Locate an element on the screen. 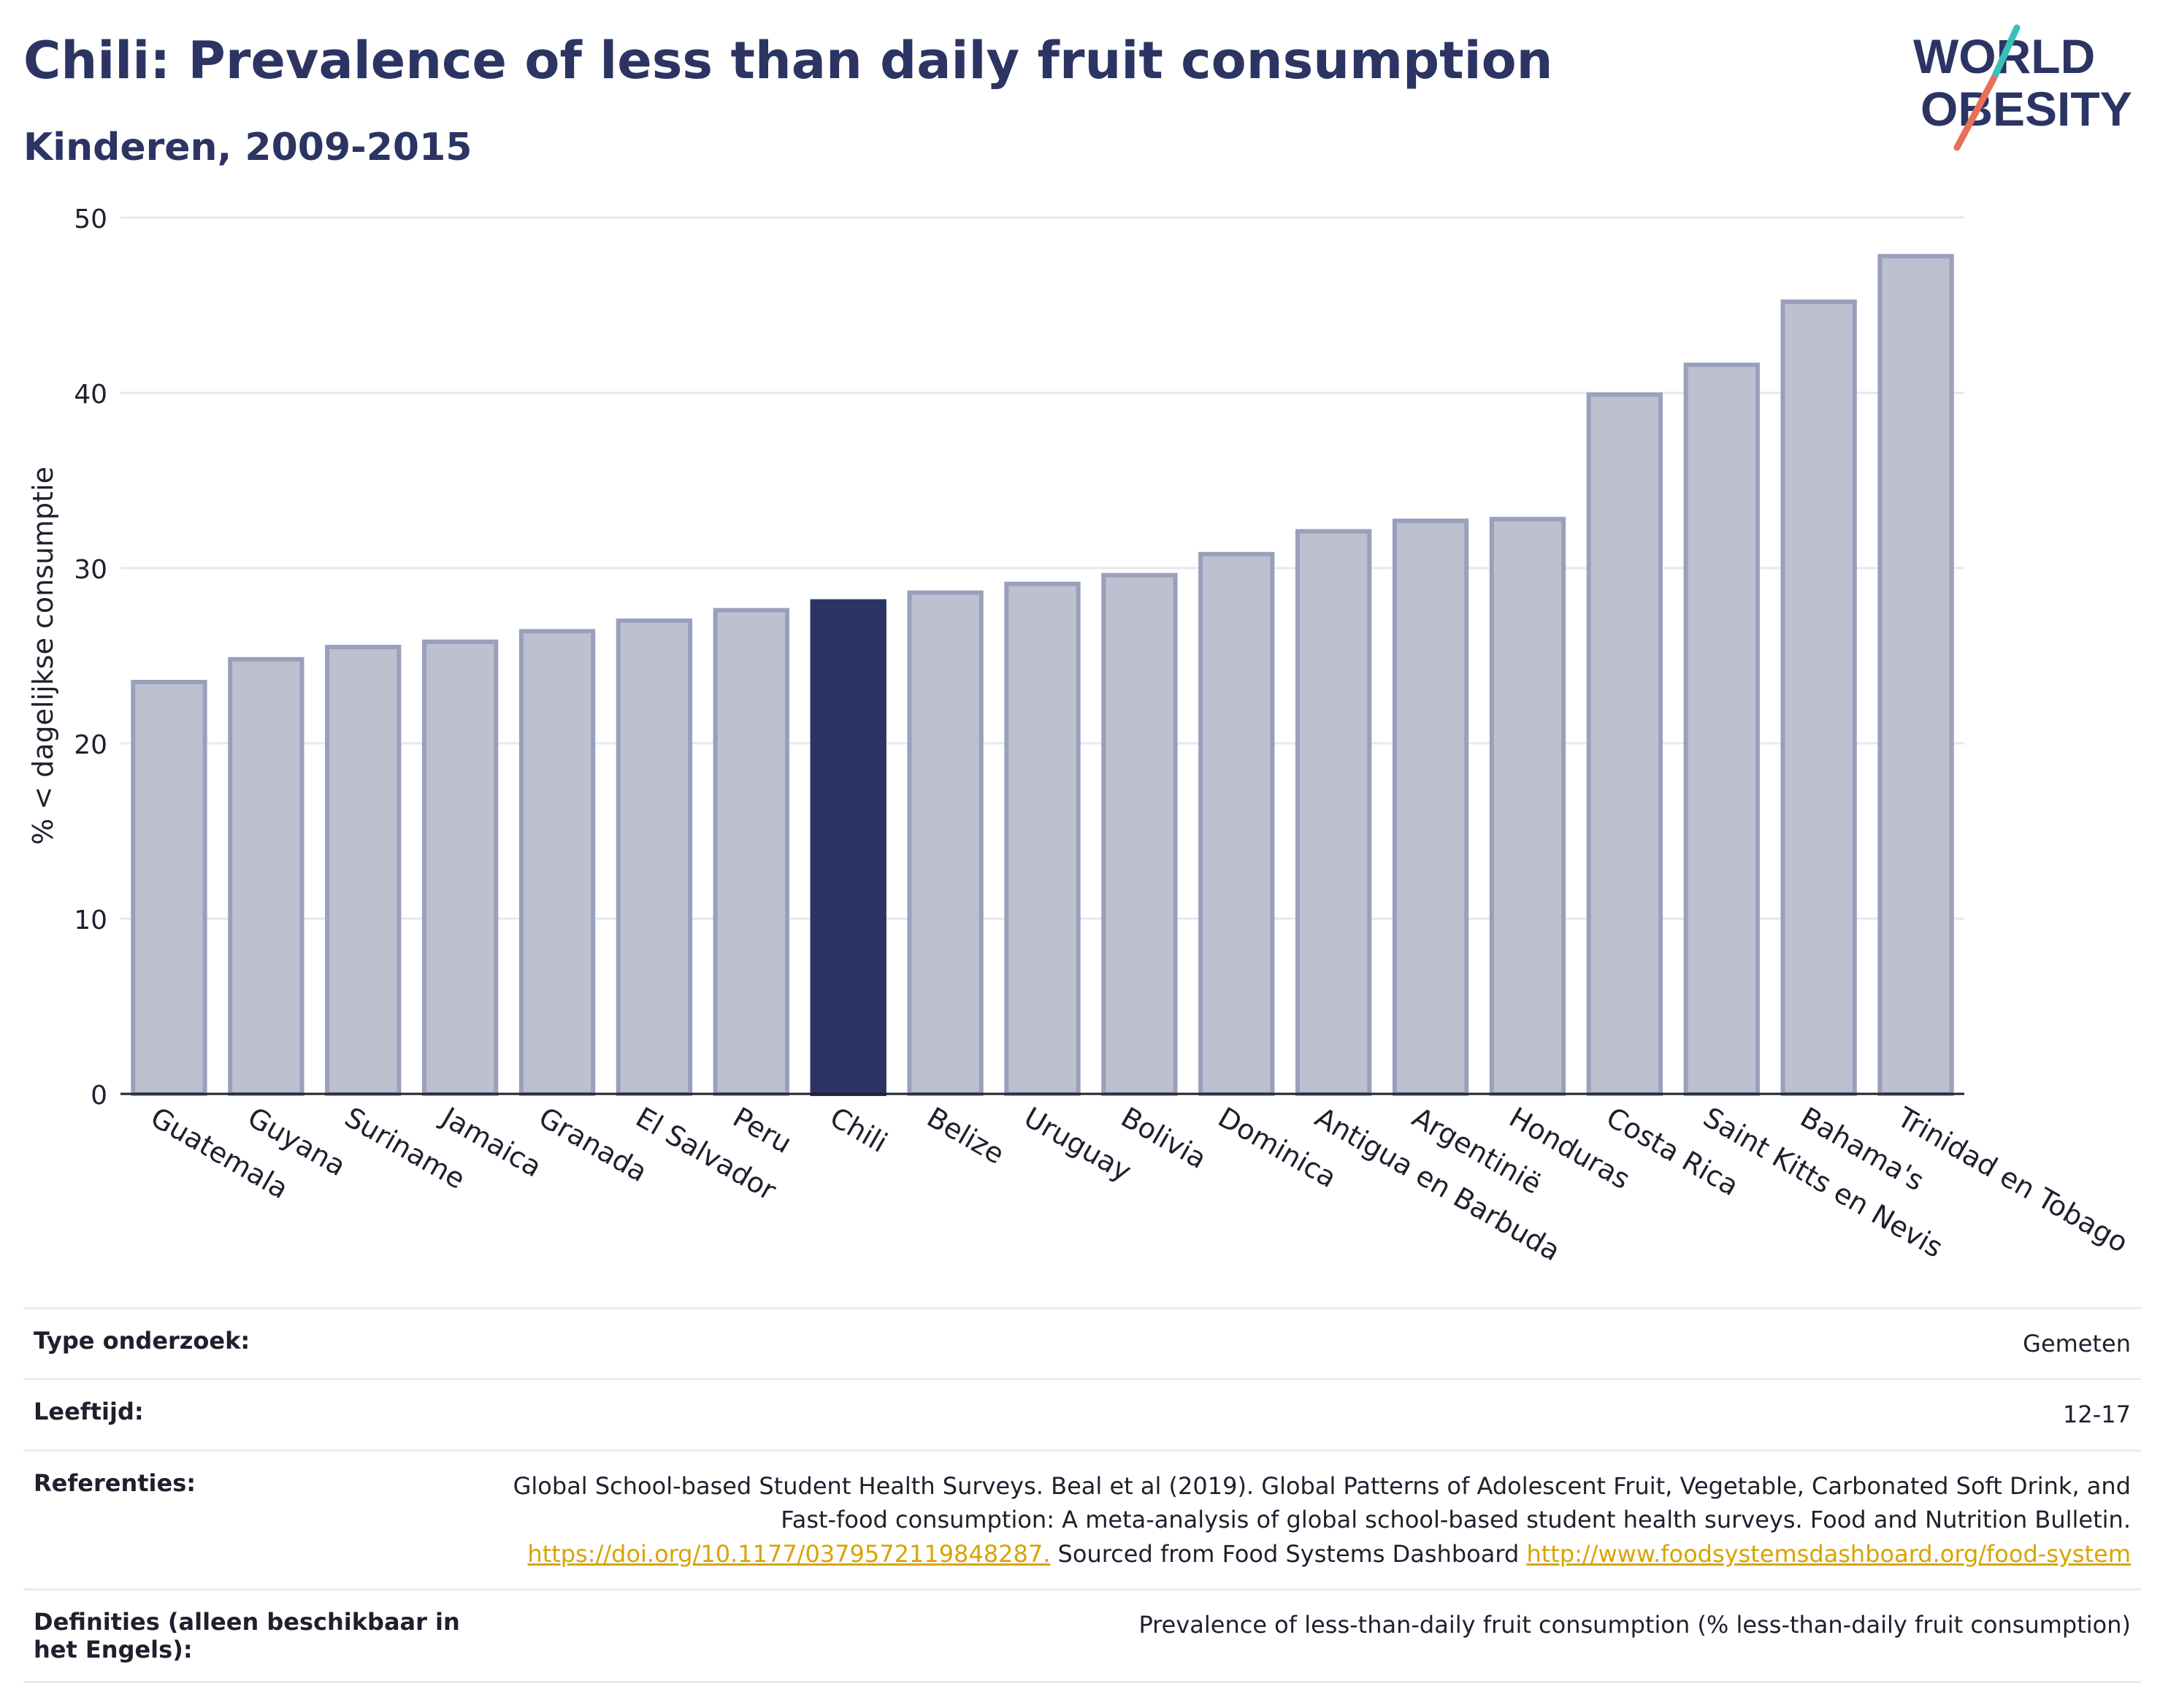  x-tick-label: Granada is located at coordinates (593, 1145).